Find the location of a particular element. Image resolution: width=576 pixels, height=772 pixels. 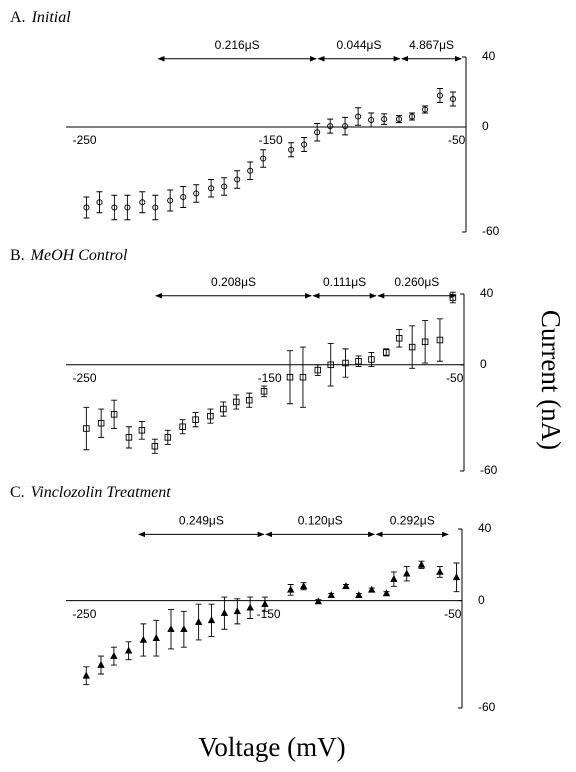

panel-title: C. Vinclozolin Treatment is located at coordinates (90, 492).